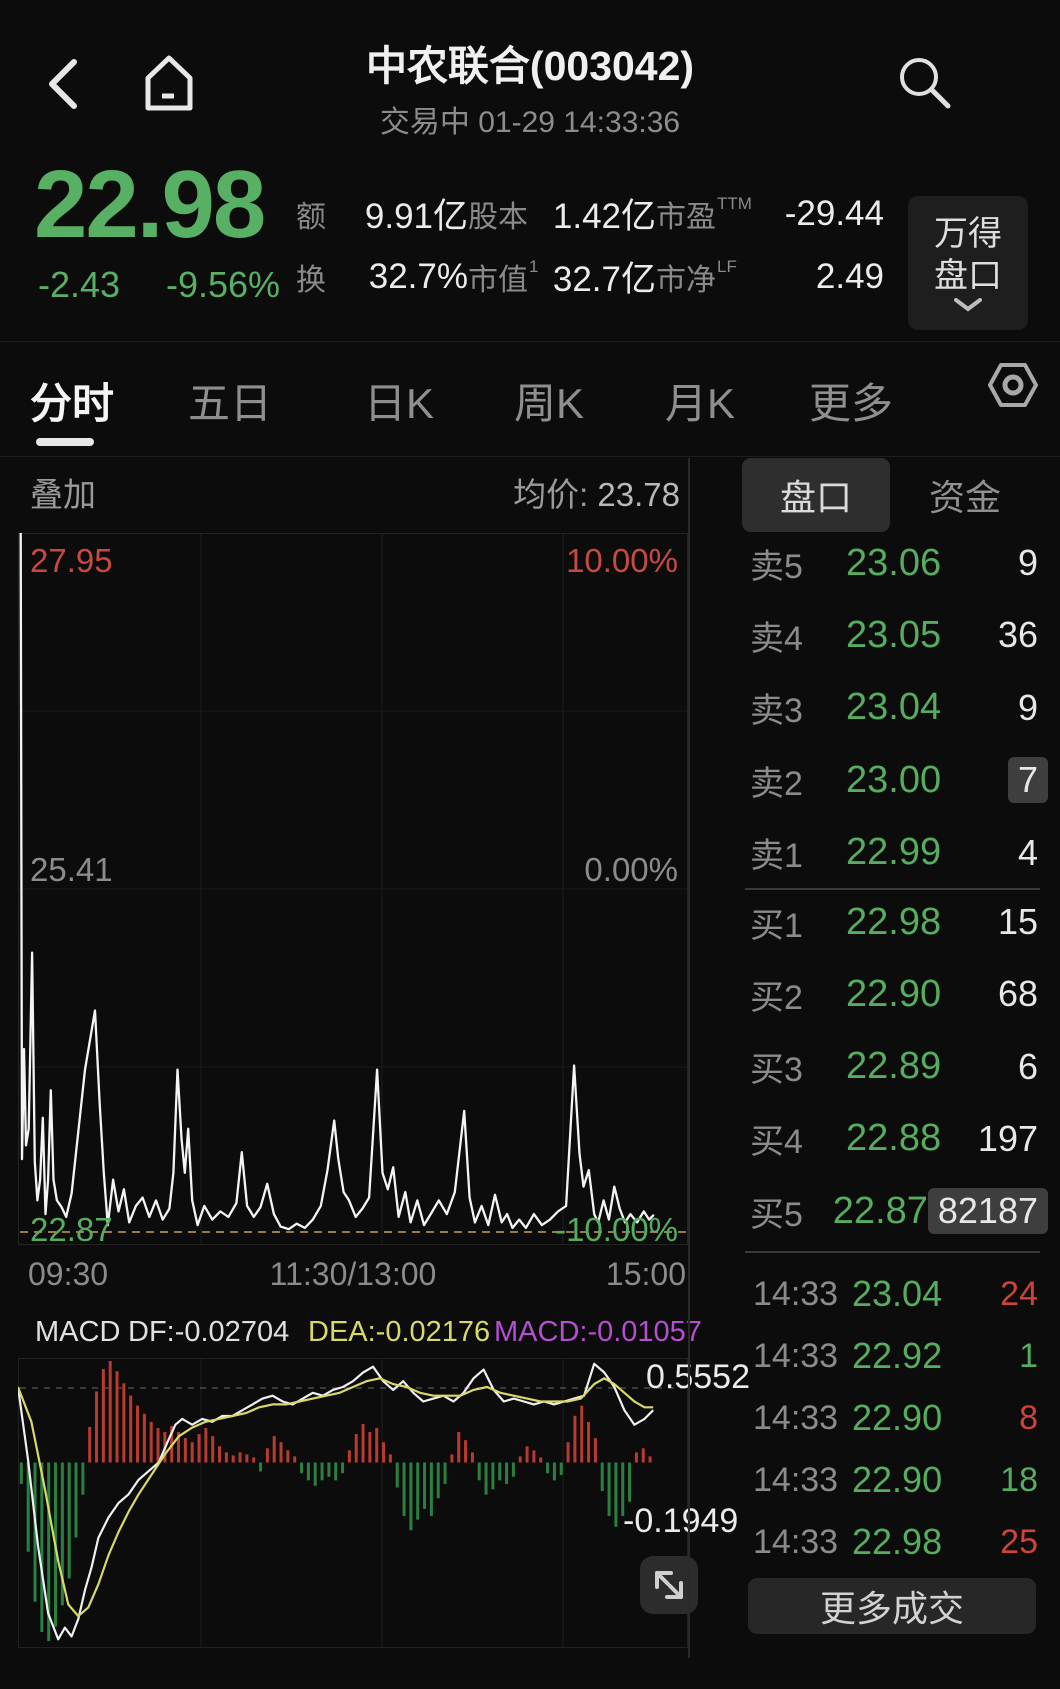 The height and width of the screenshot is (1689, 1060). What do you see at coordinates (549, 403) in the screenshot?
I see `tab-周K: 周K` at bounding box center [549, 403].